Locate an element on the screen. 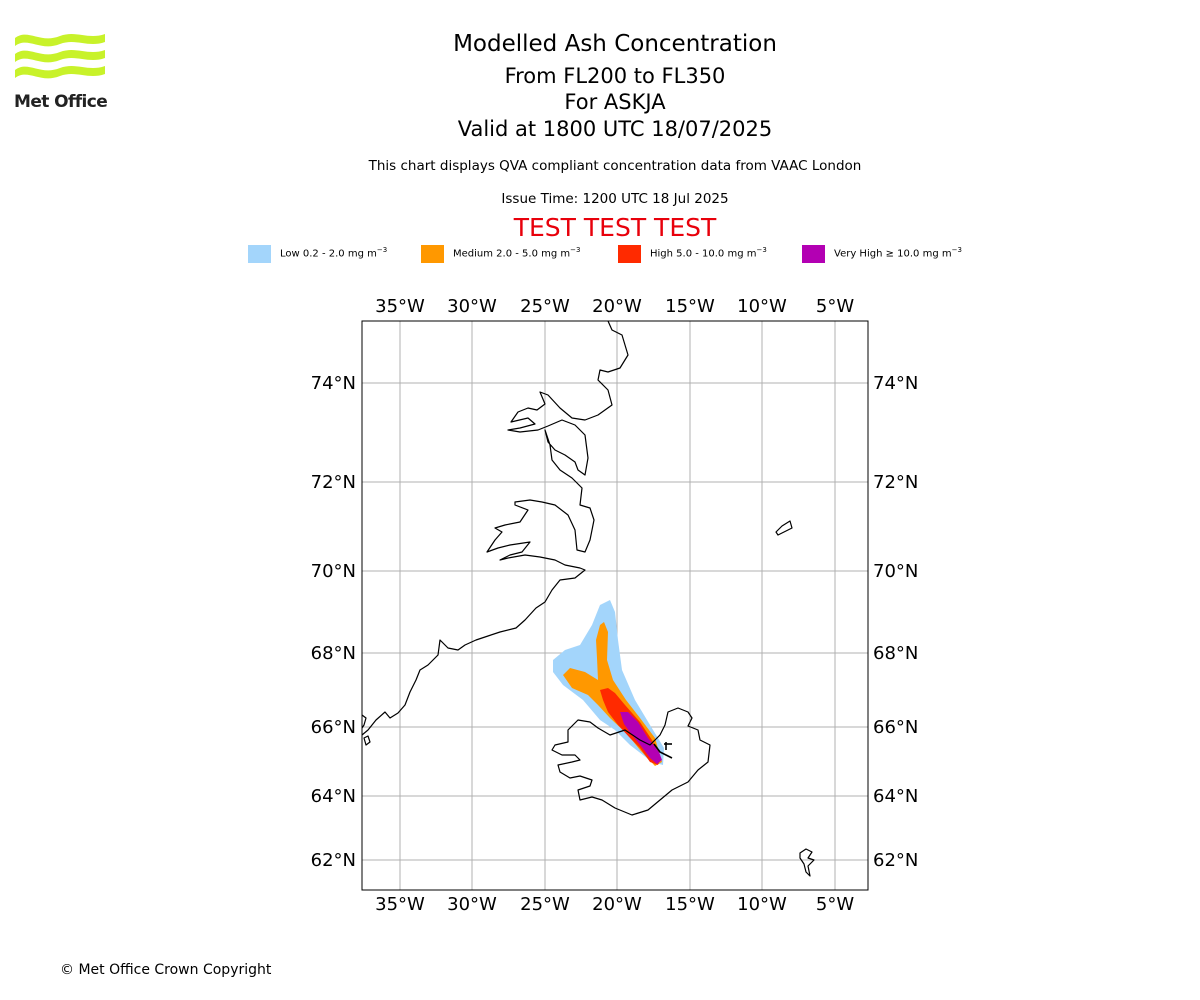 The height and width of the screenshot is (1000, 1200). lon-label-bottom-35w: 35°W is located at coordinates (400, 904).